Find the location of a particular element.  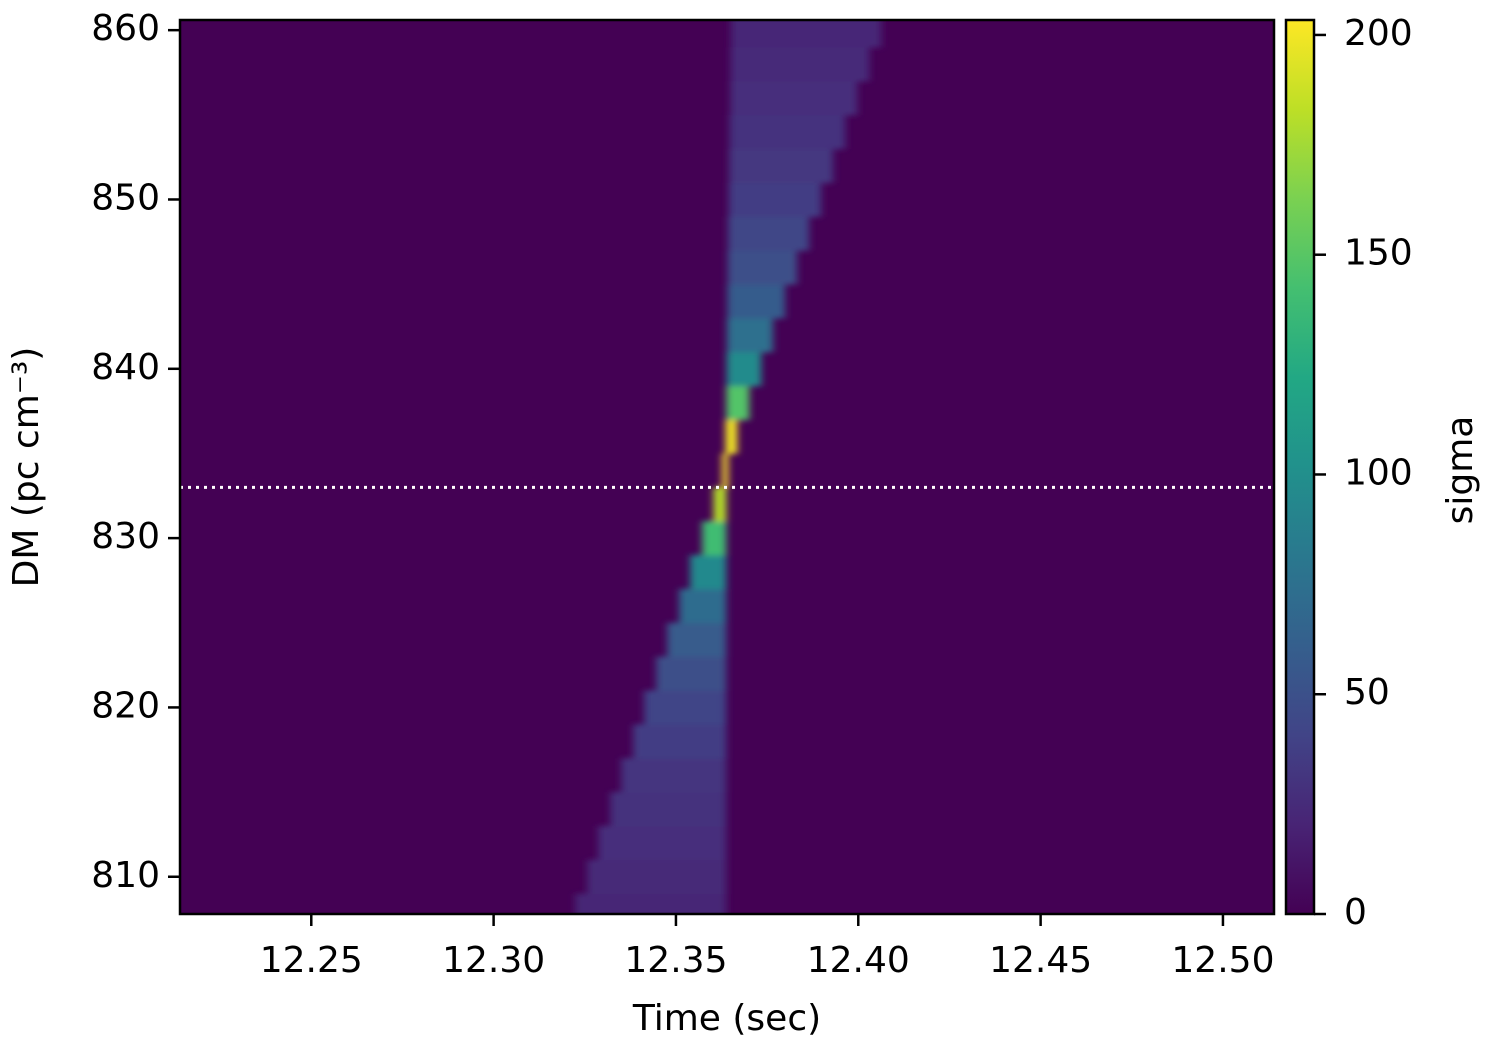

y-tick-label: 850 is located at coordinates (125, 197).